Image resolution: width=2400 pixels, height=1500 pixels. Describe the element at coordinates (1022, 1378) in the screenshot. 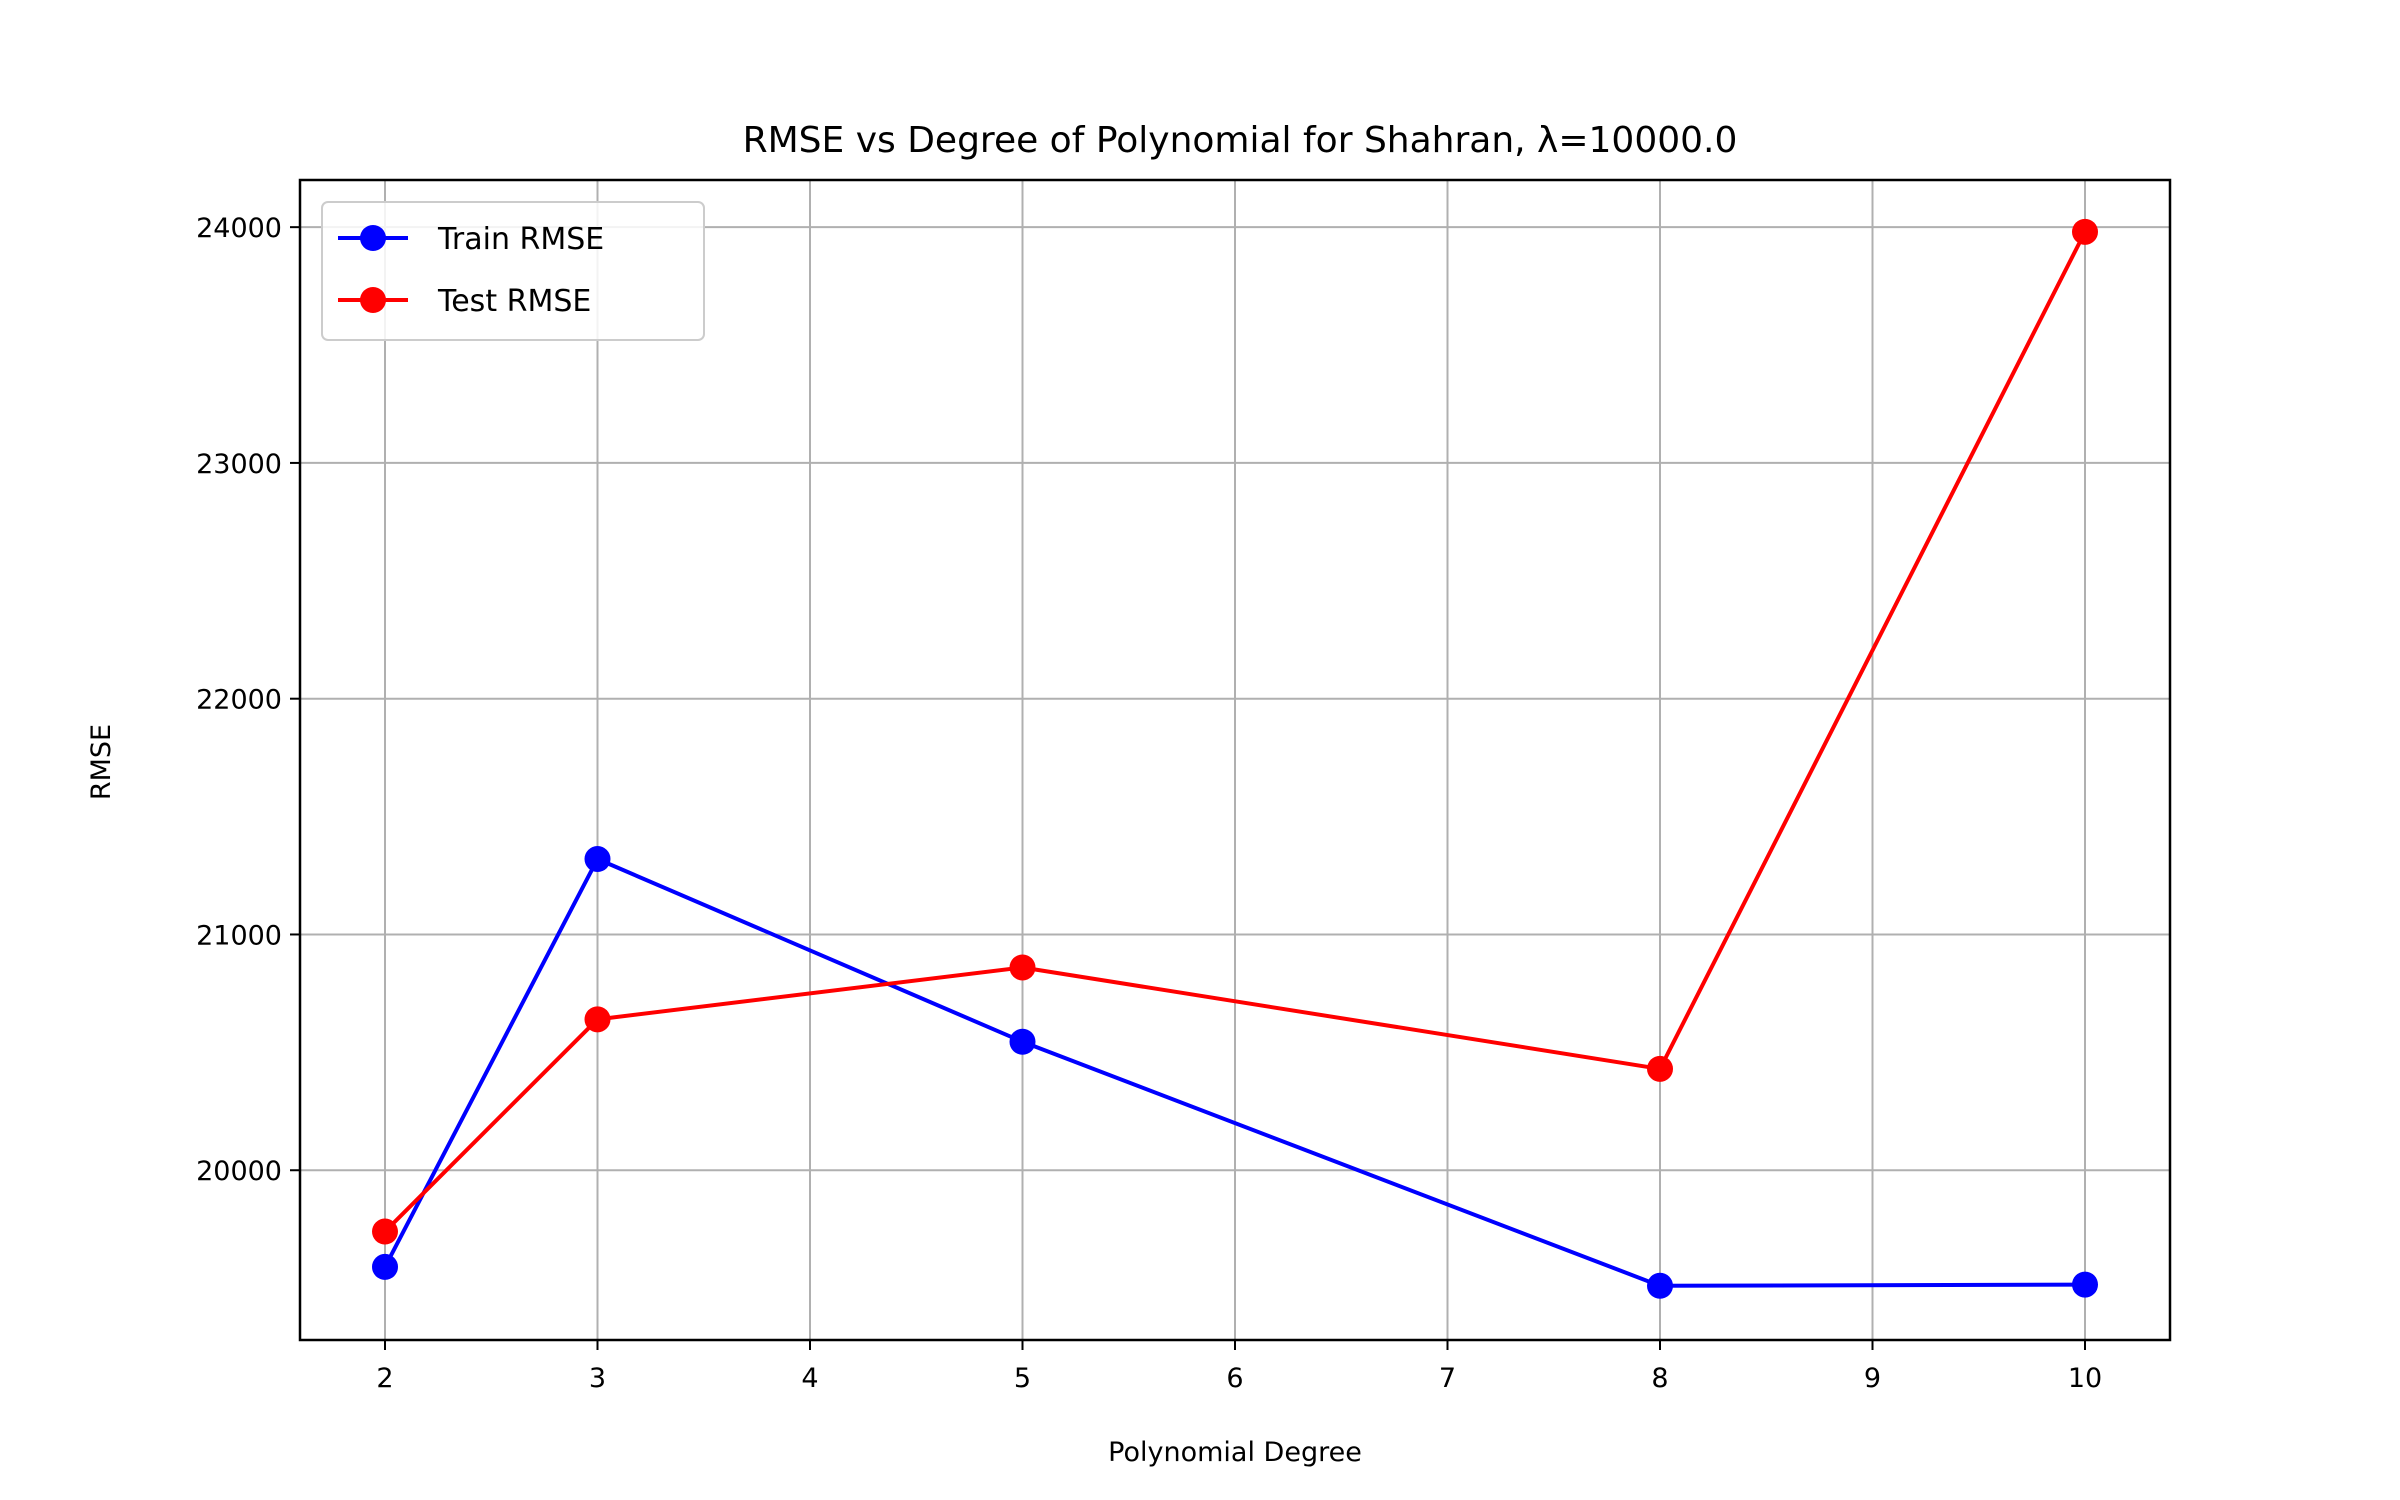

I see `x-tick-label: 5` at that location.